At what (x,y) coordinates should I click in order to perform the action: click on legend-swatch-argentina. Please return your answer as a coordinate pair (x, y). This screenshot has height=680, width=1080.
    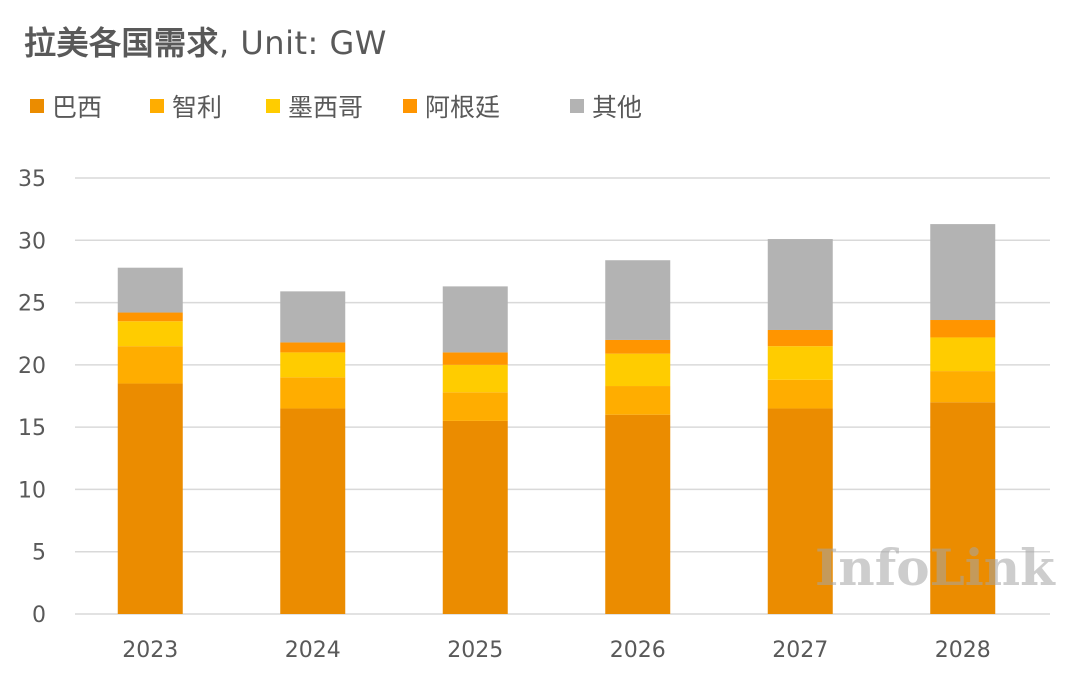
    Looking at the image, I should click on (410, 106).